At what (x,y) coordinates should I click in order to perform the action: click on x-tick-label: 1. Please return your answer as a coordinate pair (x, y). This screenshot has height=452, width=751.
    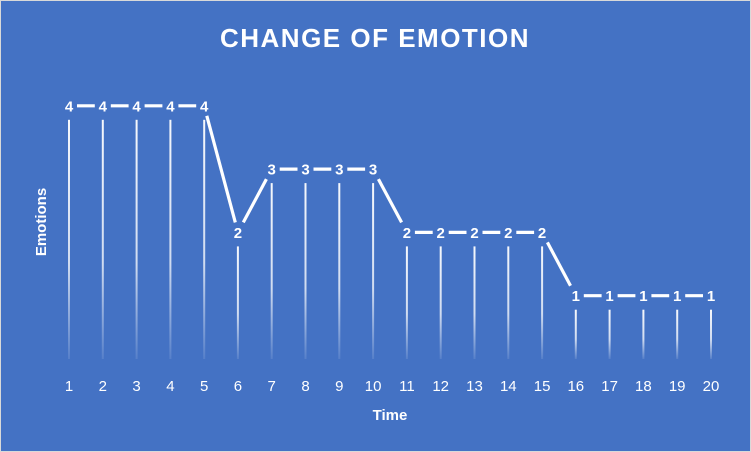
    Looking at the image, I should click on (69, 386).